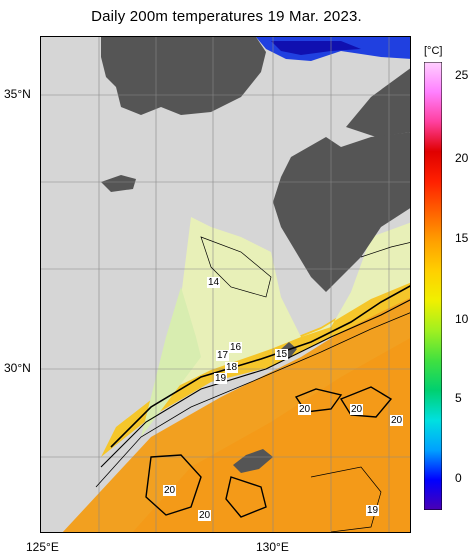 The width and height of the screenshot is (473, 560). Describe the element at coordinates (462, 238) in the screenshot. I see `colorbar-tick: 15` at that location.